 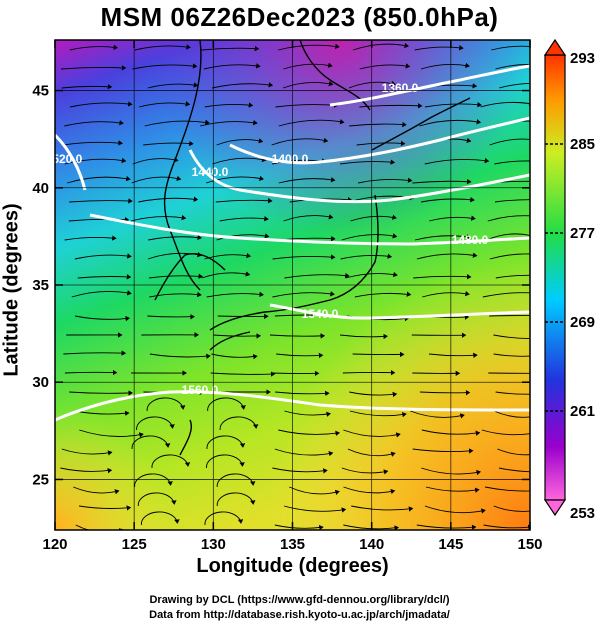 What do you see at coordinates (40, 91) in the screenshot?
I see `y-tick-label: 45` at bounding box center [40, 91].